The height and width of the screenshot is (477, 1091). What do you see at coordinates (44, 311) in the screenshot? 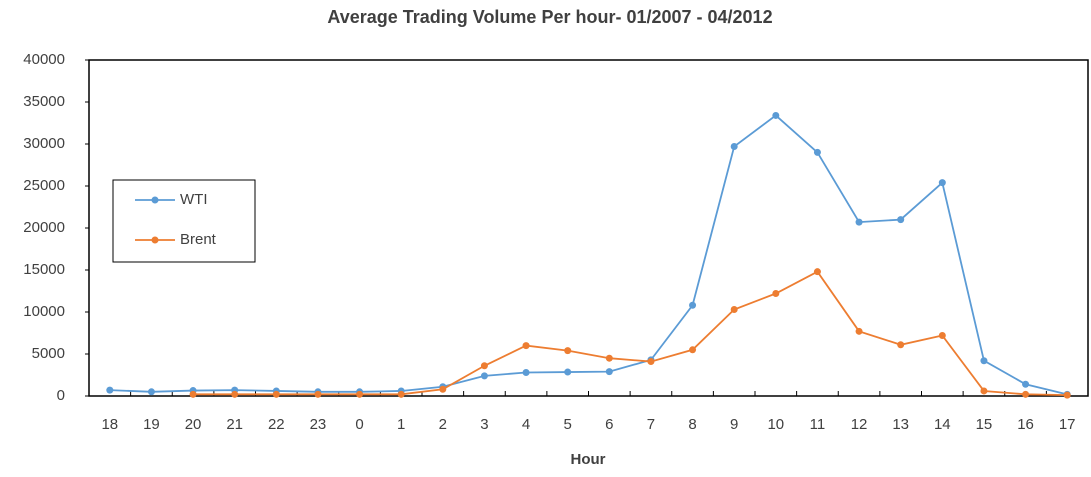
I see `y-tick-label: 10000` at bounding box center [44, 311].